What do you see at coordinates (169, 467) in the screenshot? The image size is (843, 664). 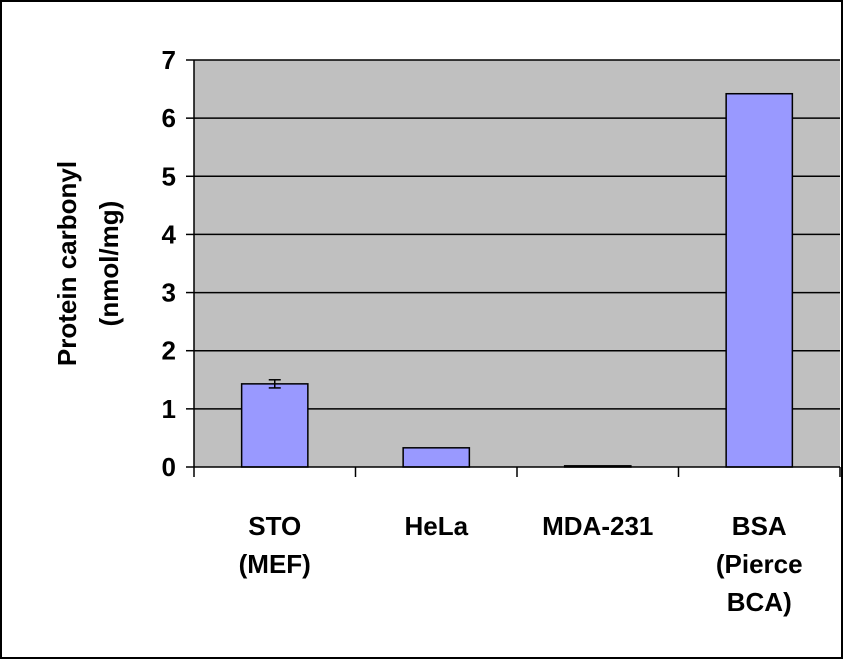 I see `y-tick-label: 0` at bounding box center [169, 467].